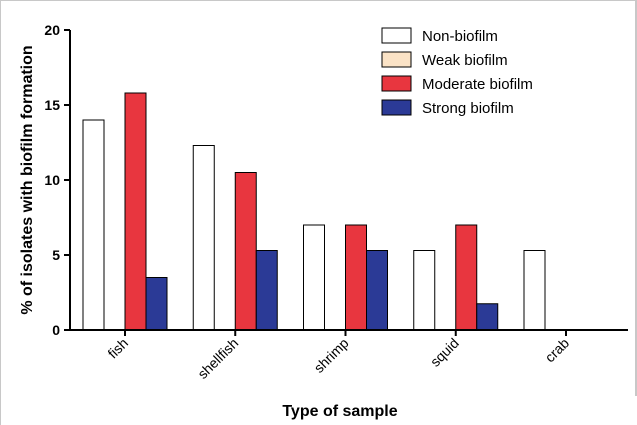  What do you see at coordinates (56, 255) in the screenshot?
I see `y-tick-label: 5` at bounding box center [56, 255].